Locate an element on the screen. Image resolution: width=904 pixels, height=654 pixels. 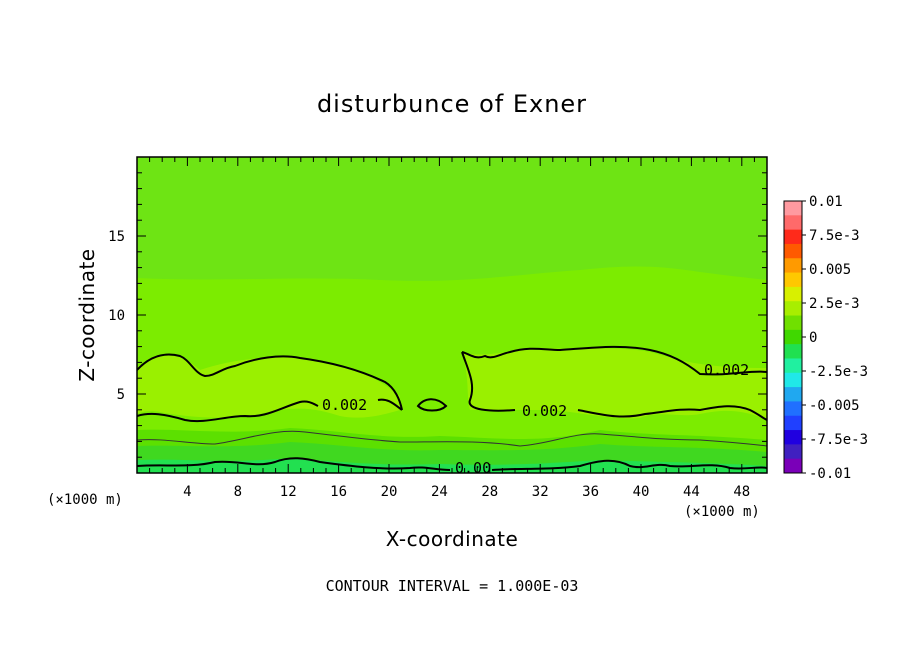
x-tick-label: 36 is located at coordinates (590, 492).